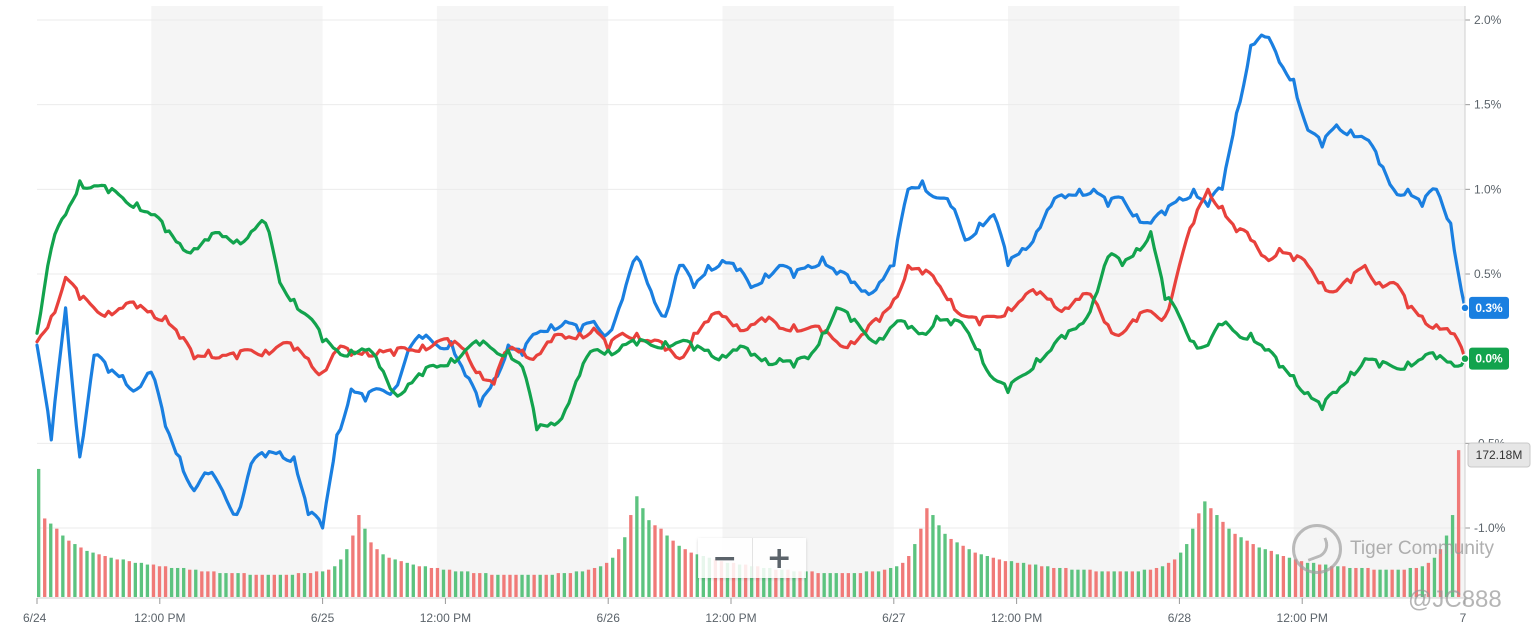  Describe the element at coordinates (1463, 618) in the screenshot. I see `x-tick-label: 7` at that location.